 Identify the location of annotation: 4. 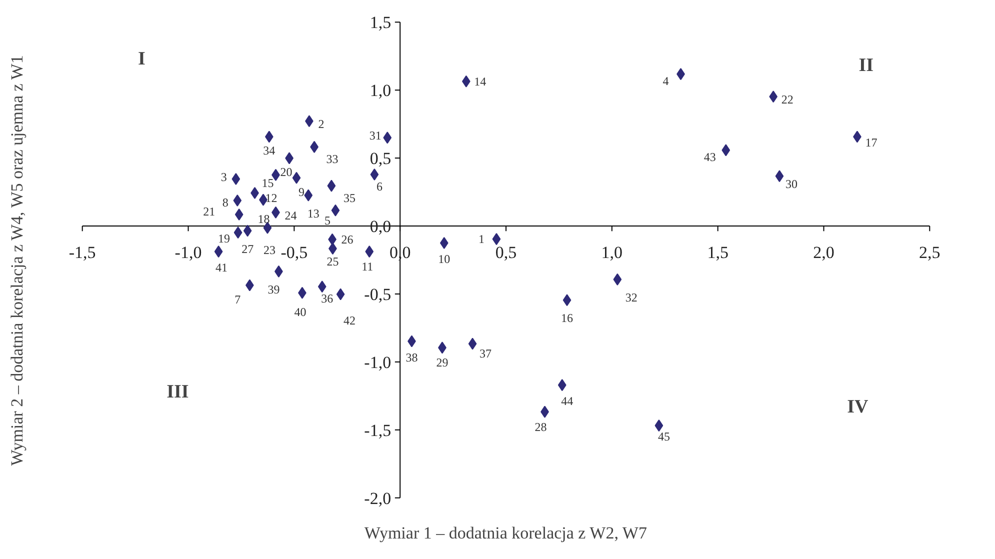
(665, 81).